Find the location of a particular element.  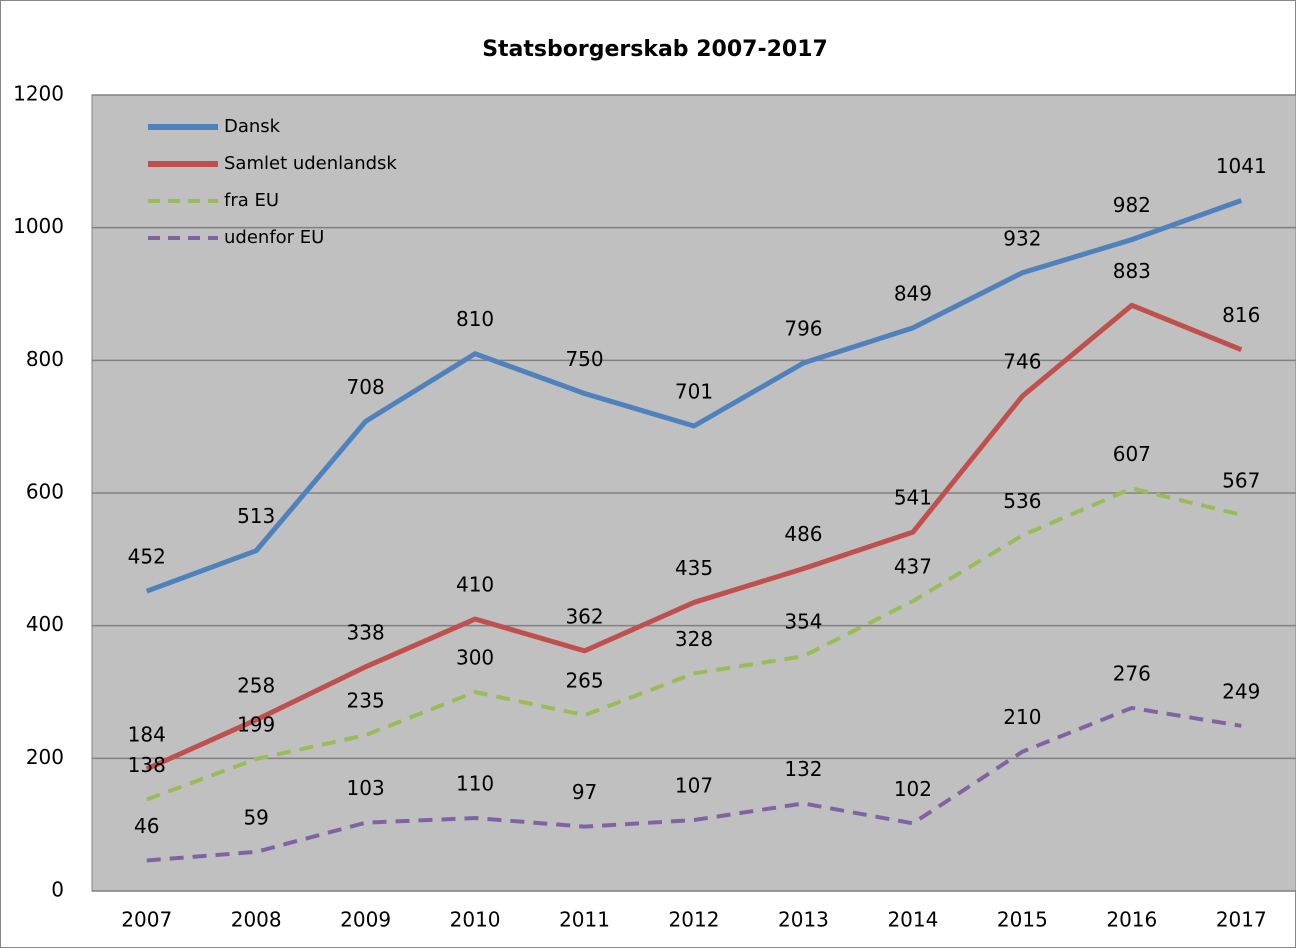

x-tick-label: 2017 is located at coordinates (1241, 920).